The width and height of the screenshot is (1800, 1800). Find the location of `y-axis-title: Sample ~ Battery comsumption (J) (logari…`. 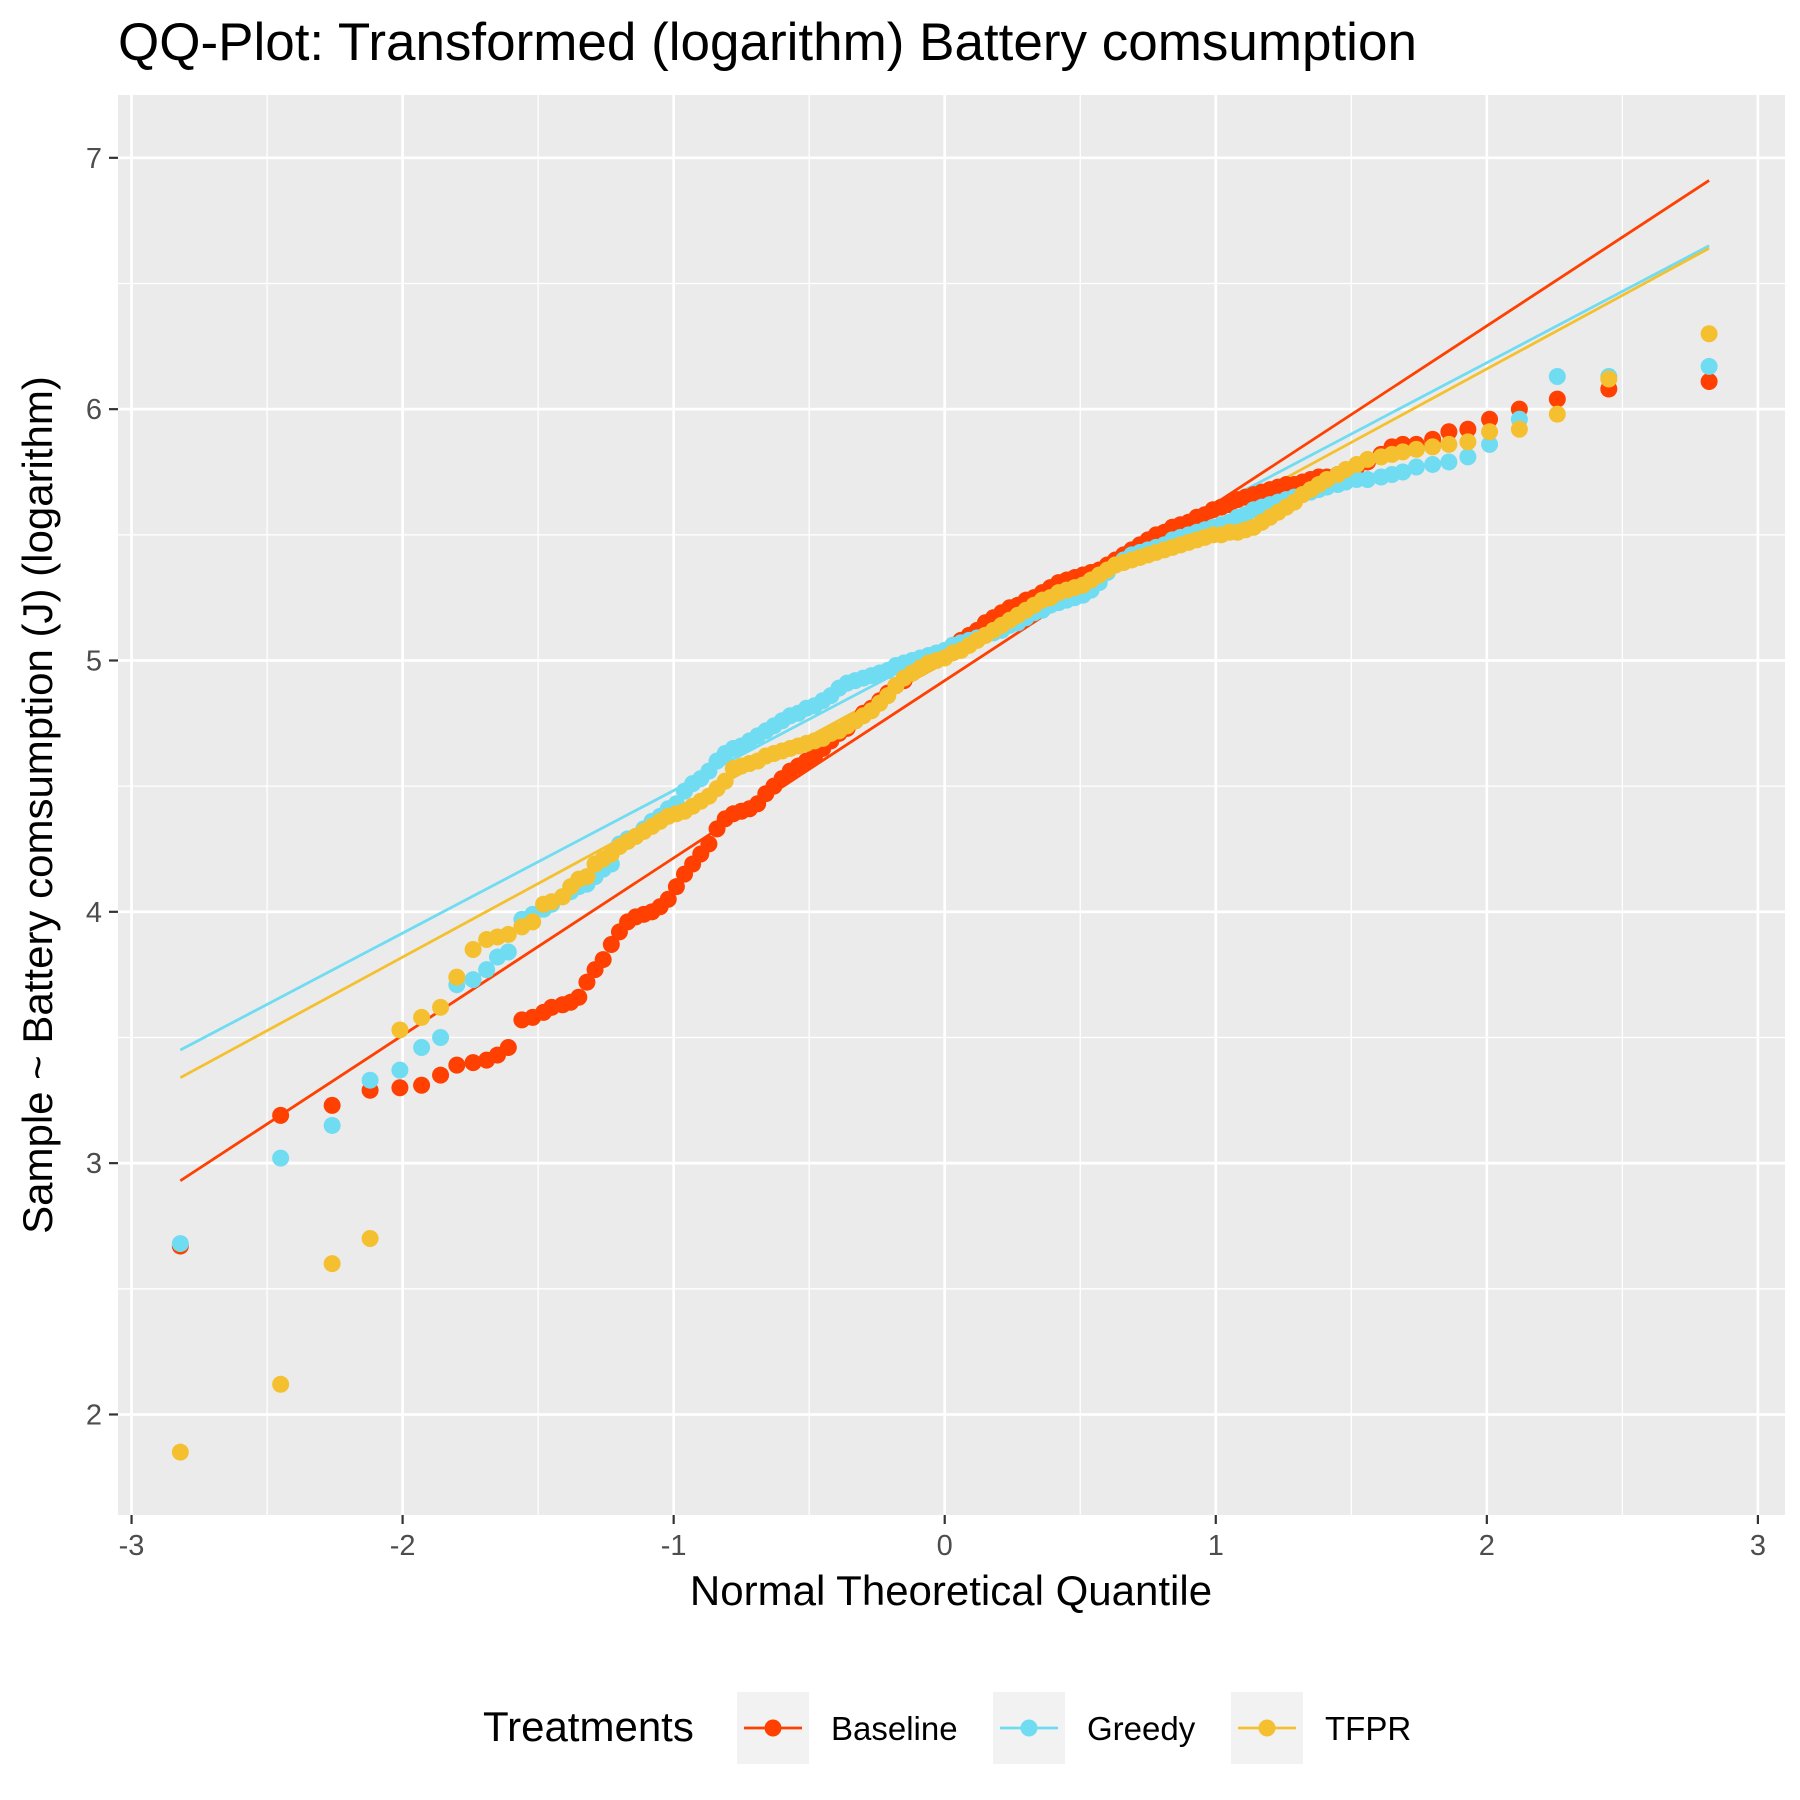

y-axis-title: Sample ~ Battery comsumption (J) (logari… is located at coordinates (37, 805).